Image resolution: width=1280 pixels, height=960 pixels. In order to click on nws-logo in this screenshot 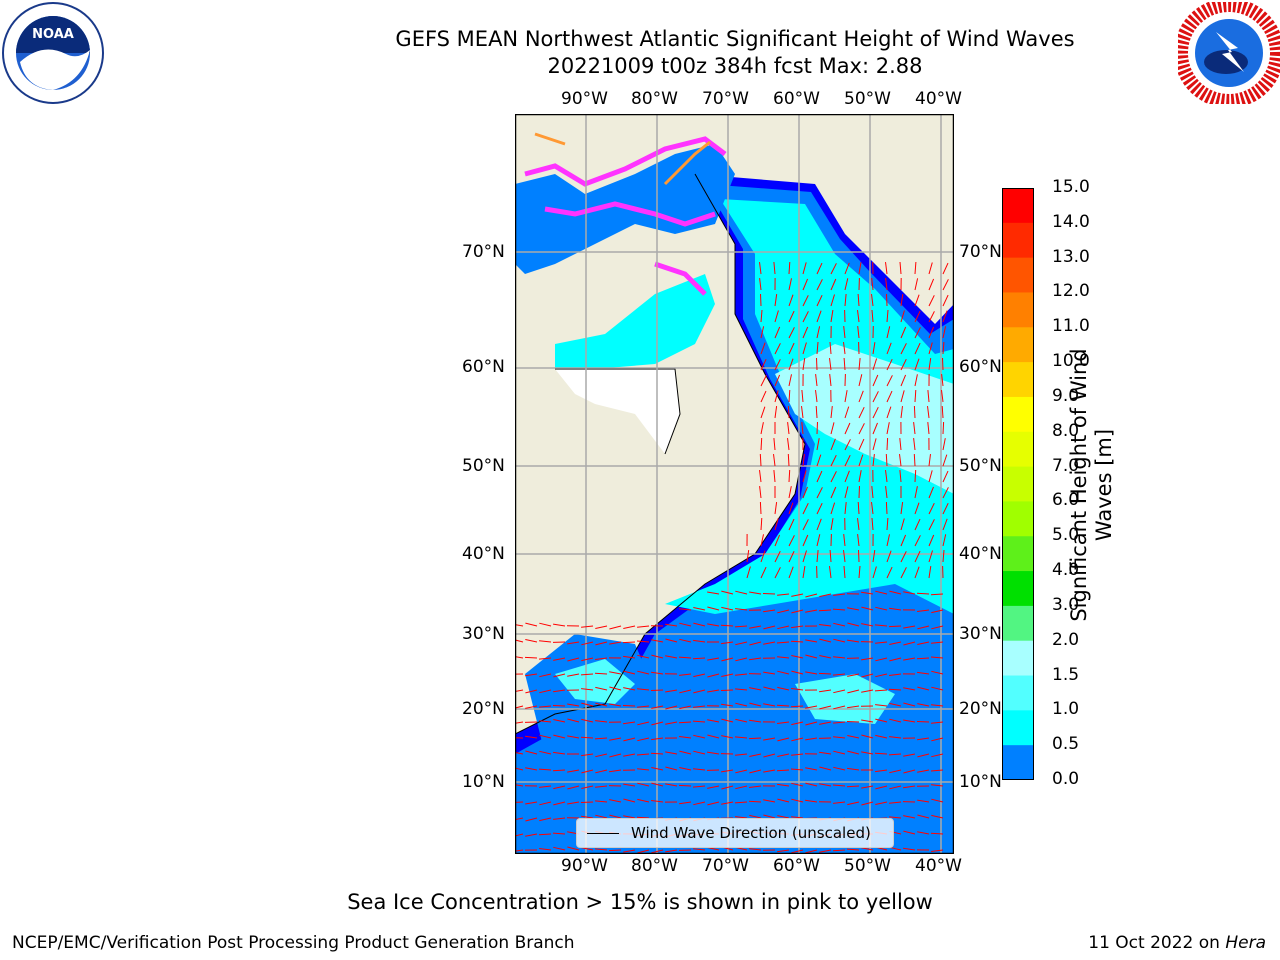, I will do `click(1229, 53)`.